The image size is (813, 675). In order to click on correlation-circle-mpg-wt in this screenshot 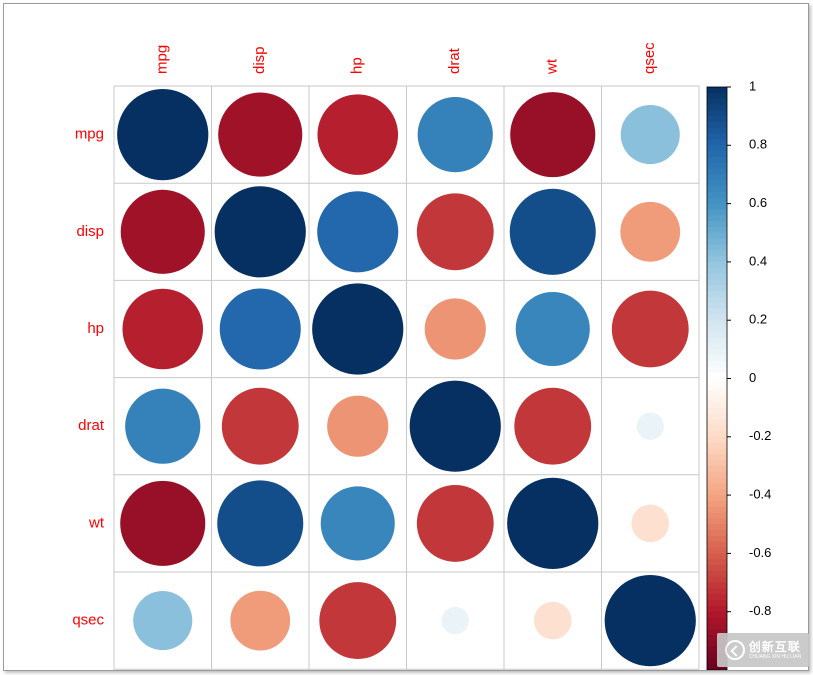, I will do `click(553, 135)`.